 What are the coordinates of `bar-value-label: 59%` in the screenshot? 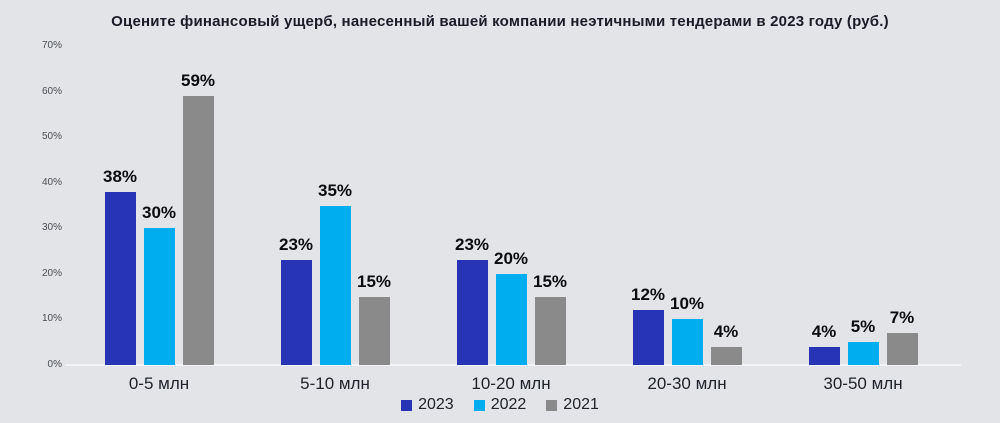 It's located at (198, 81).